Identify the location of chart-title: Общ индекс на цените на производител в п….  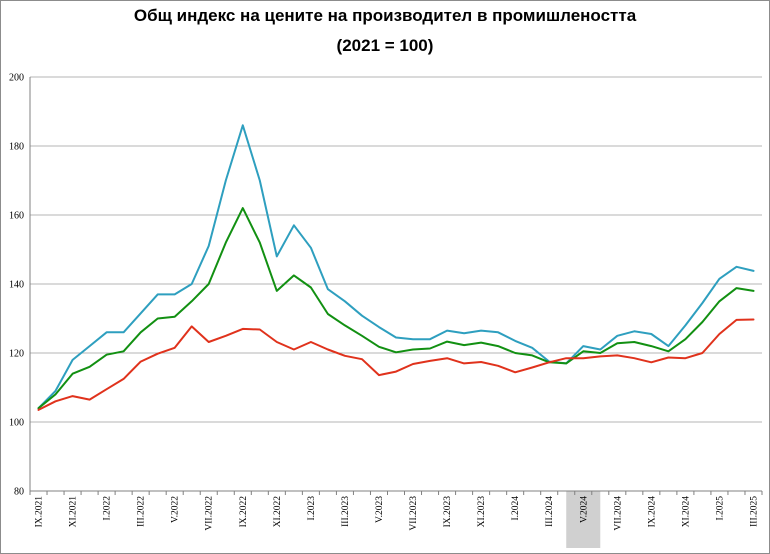
(385, 15).